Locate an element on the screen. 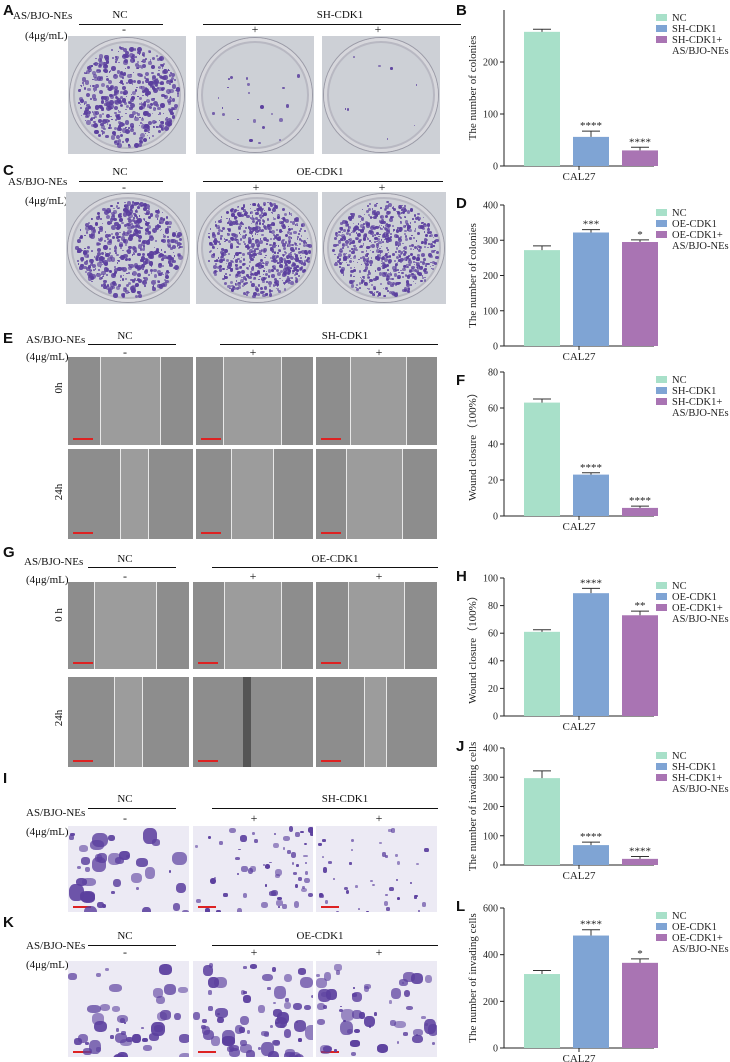  significance-label: **** is located at coordinates (640, 501).